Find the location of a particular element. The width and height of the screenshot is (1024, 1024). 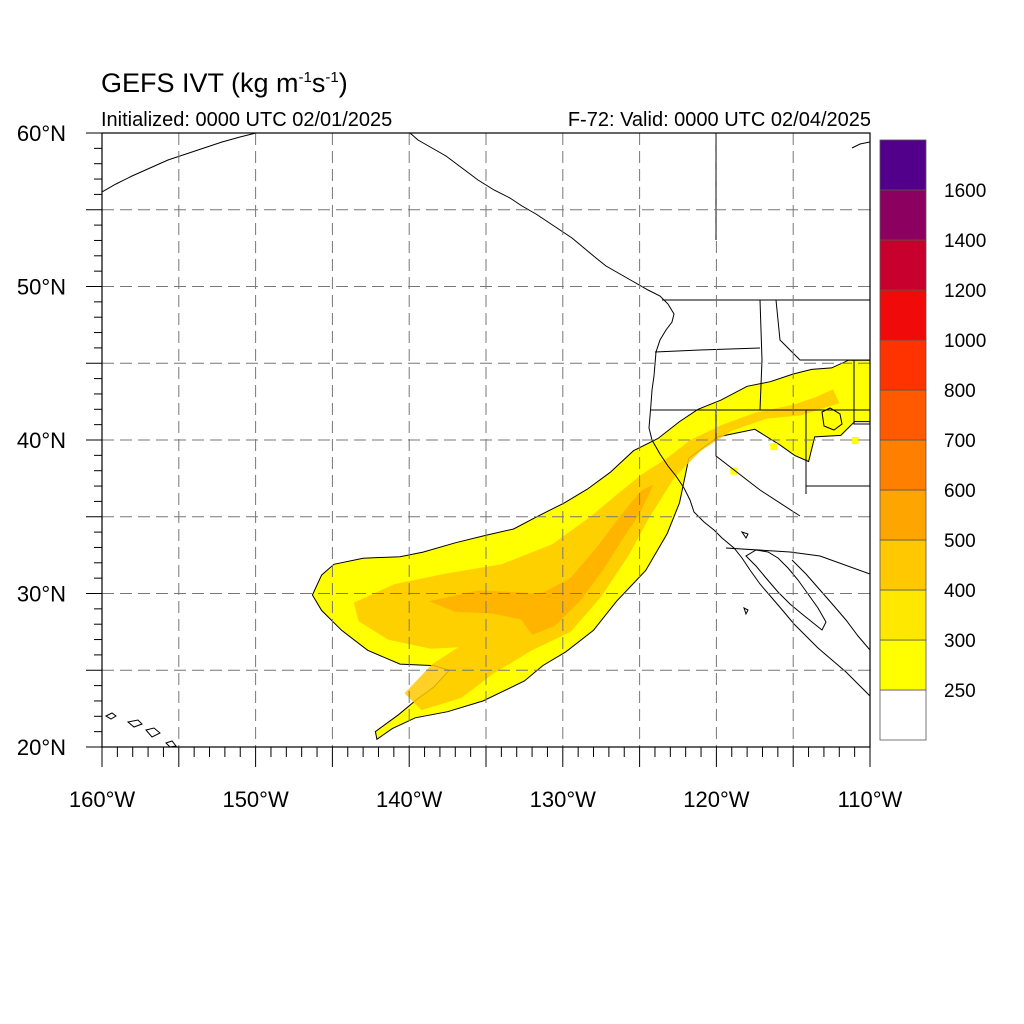

colorbar-label: 600 is located at coordinates (960, 491).